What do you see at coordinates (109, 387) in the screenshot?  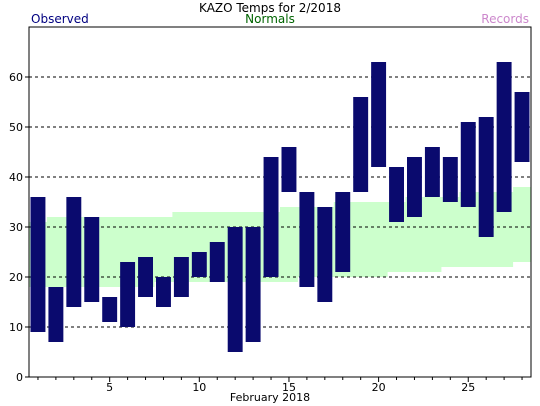 I see `x-tick-label: 5` at bounding box center [109, 387].